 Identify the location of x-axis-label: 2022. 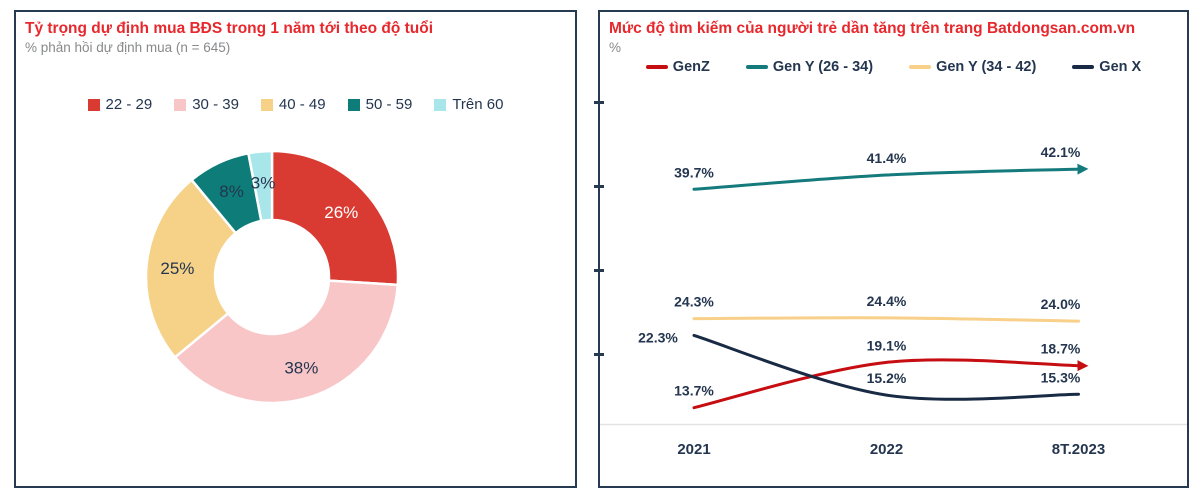
(886, 449).